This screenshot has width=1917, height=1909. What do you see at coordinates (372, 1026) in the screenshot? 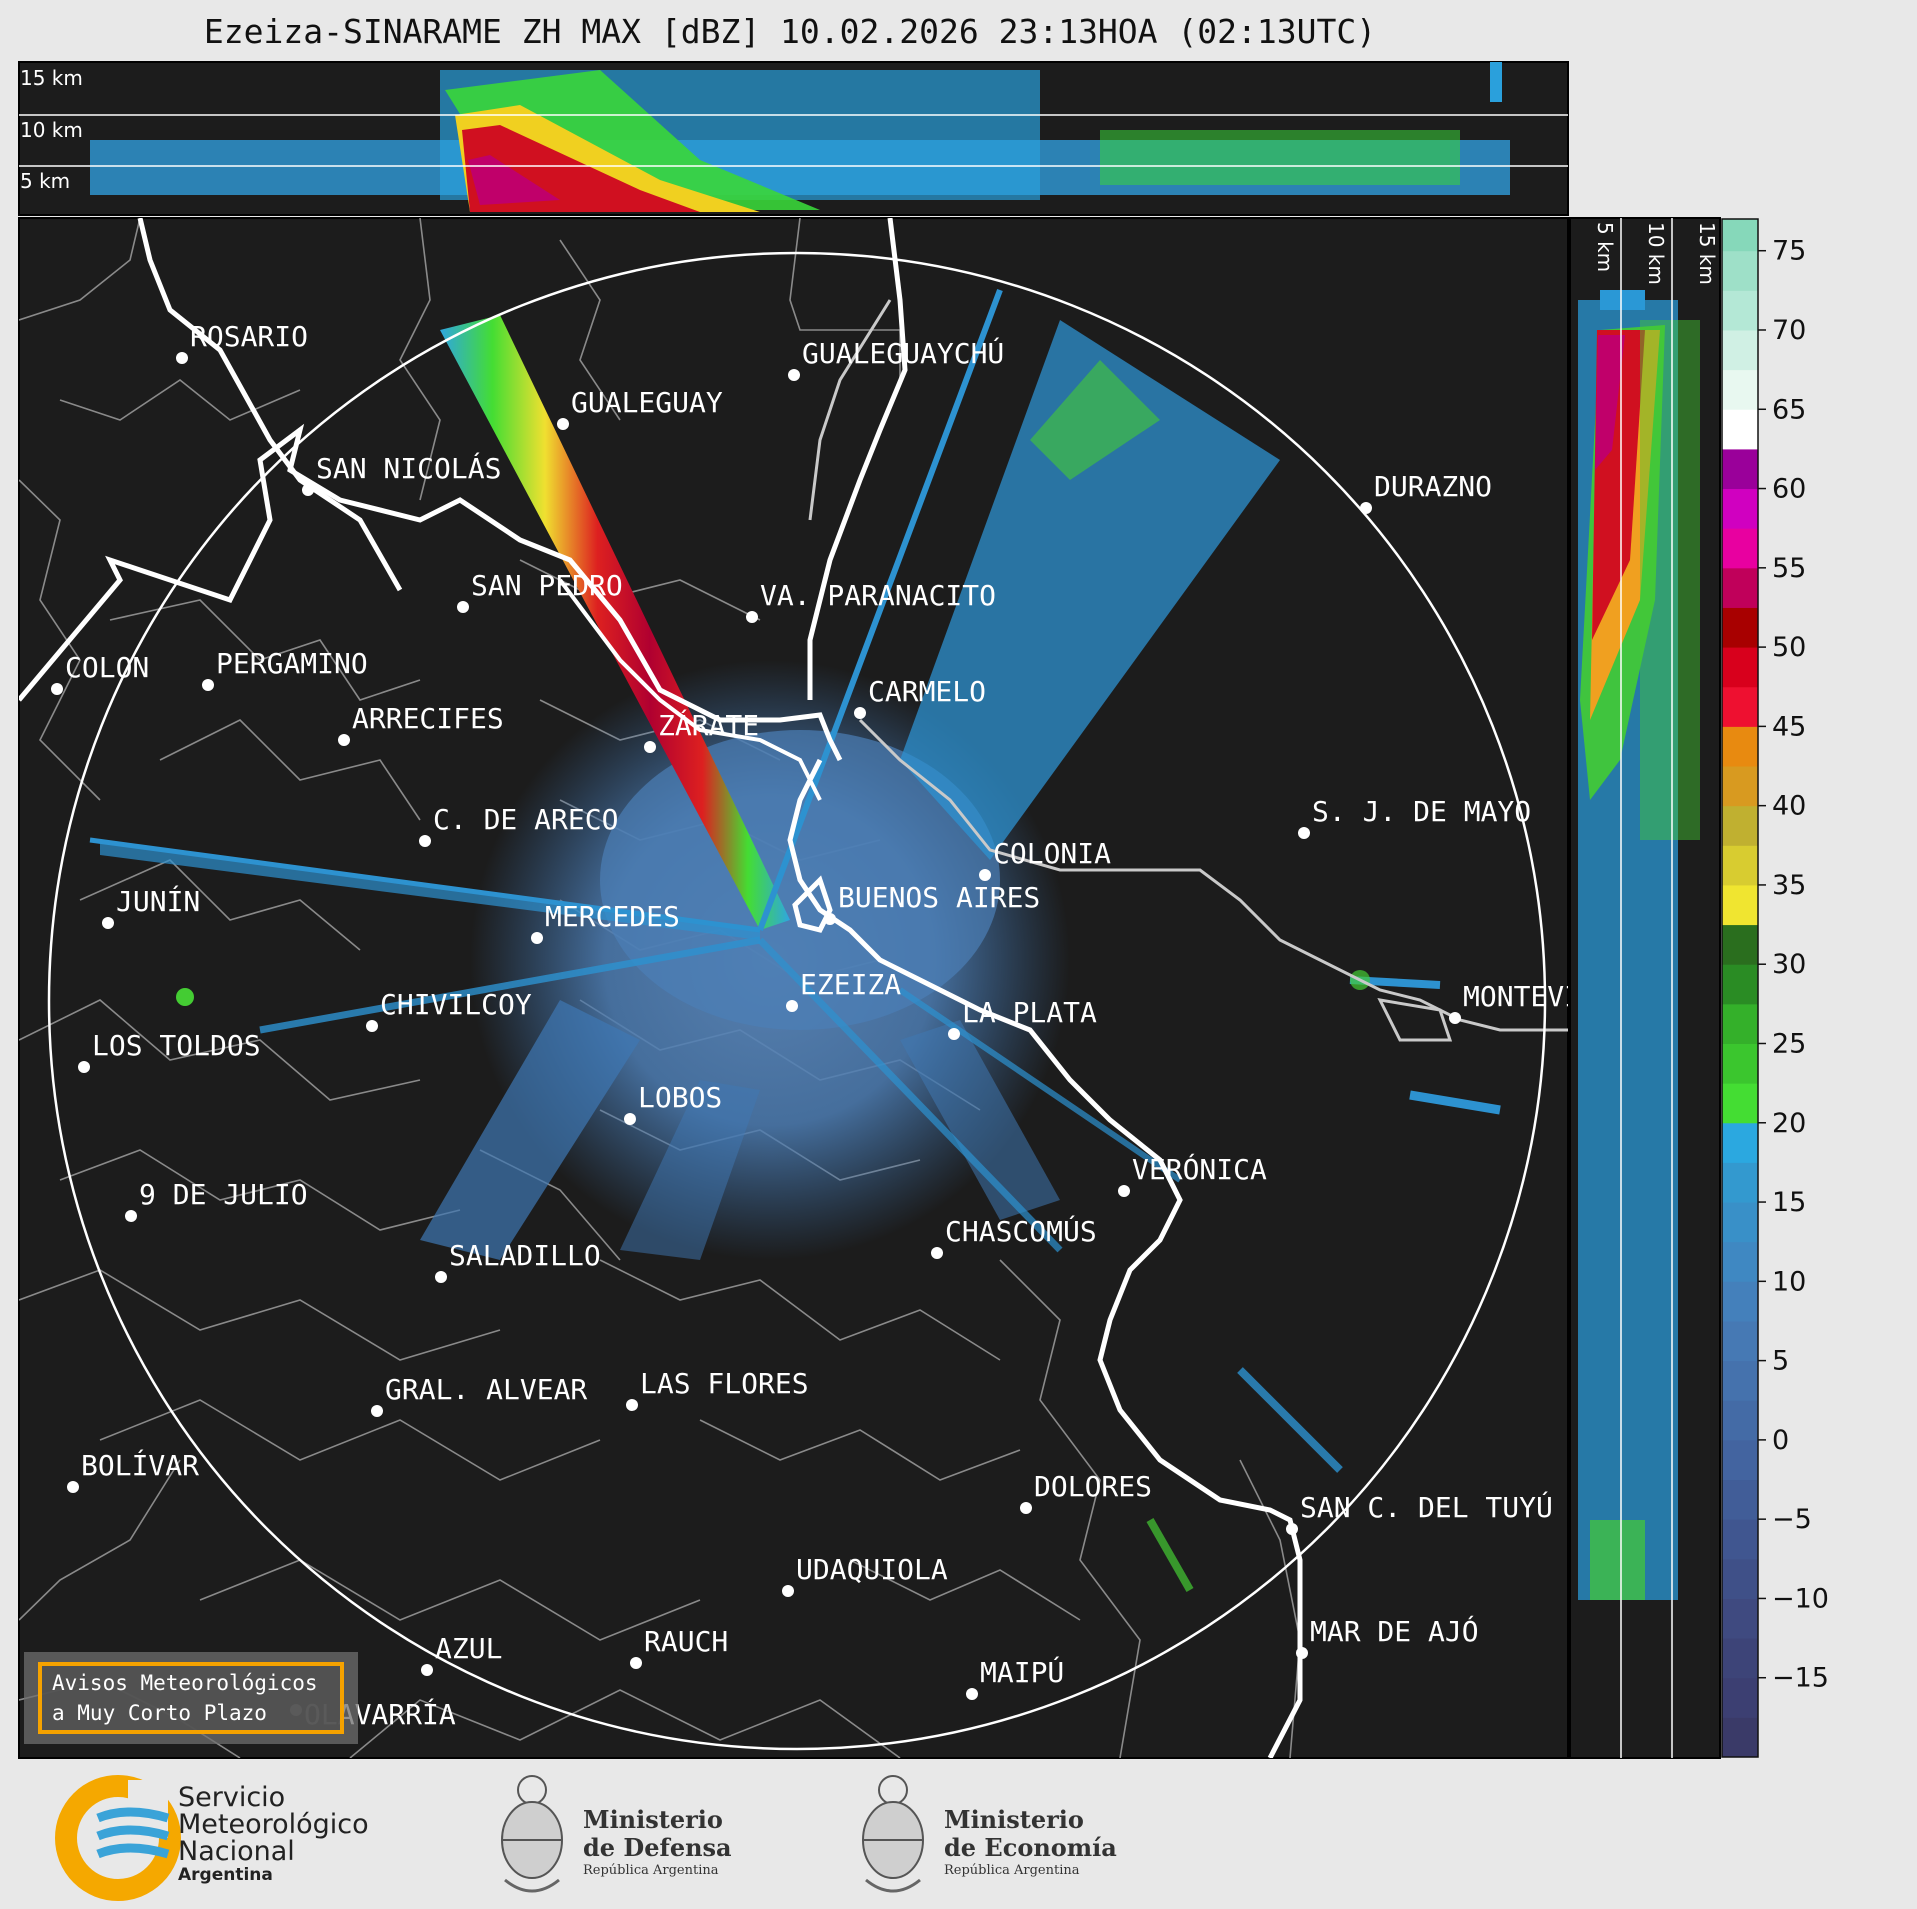
I see `city-marker-chivilcoy` at bounding box center [372, 1026].